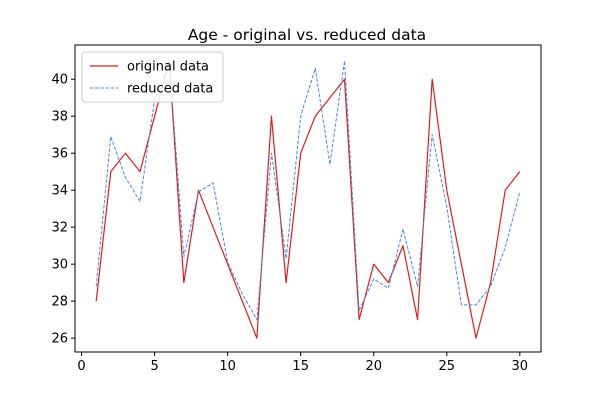 This screenshot has width=600, height=400. Describe the element at coordinates (170, 89) in the screenshot. I see `legend-label: reduced data` at that location.